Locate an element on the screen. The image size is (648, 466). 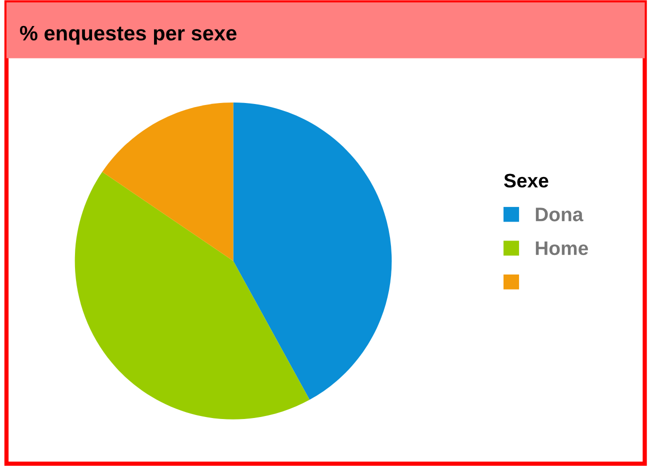
legend-label: Dona is located at coordinates (560, 215).